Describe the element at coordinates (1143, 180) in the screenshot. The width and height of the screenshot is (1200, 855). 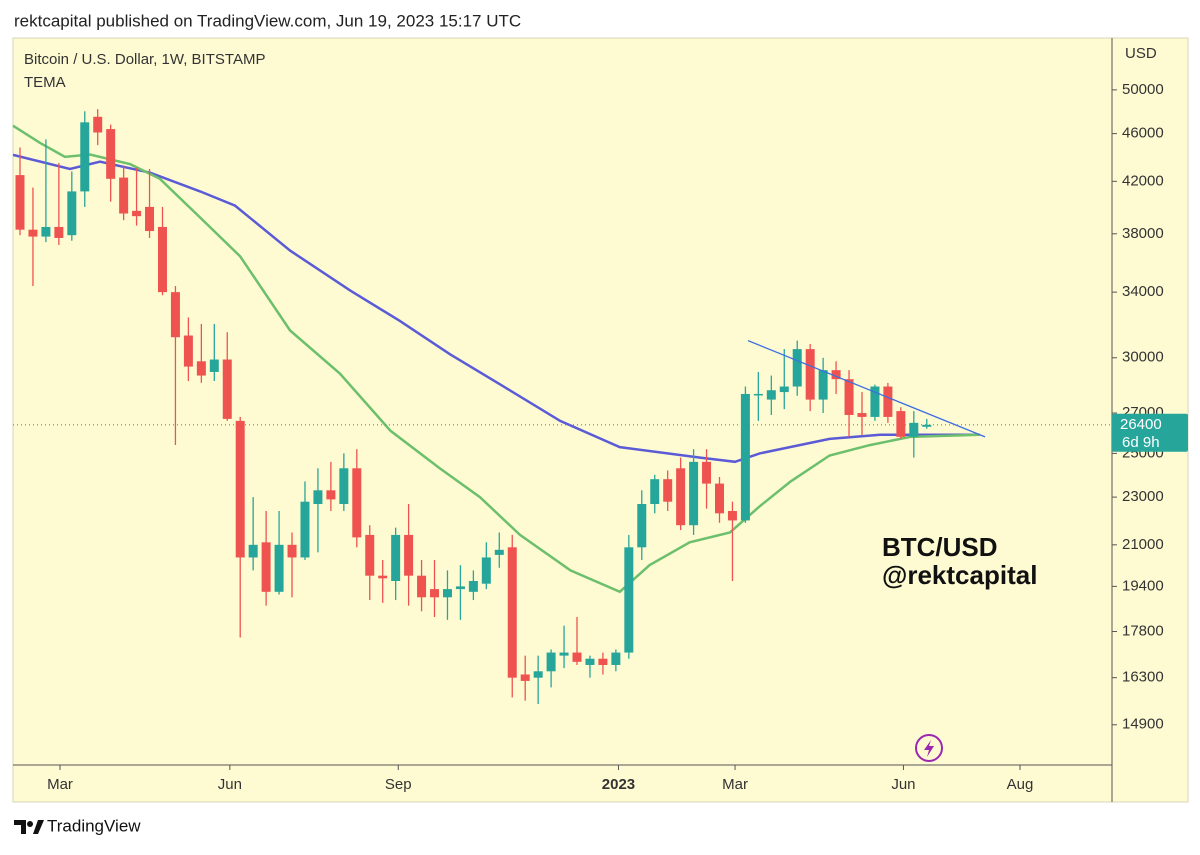
I see `y-tick-label: 42000` at that location.